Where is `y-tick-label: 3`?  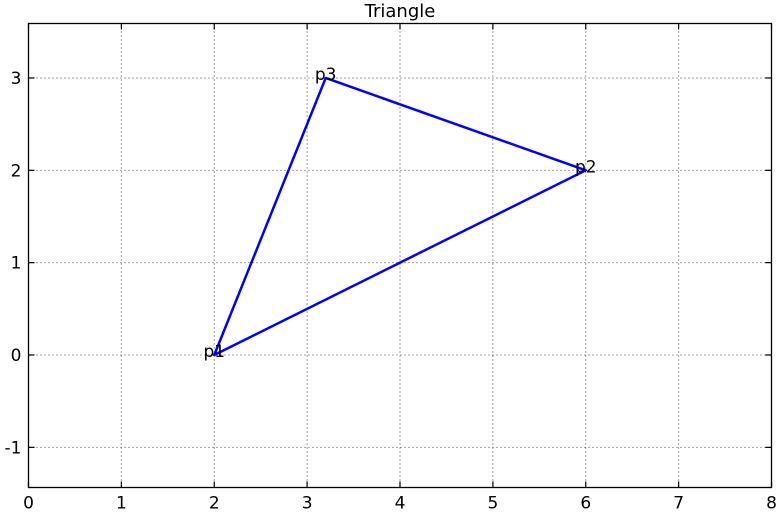 y-tick-label: 3 is located at coordinates (16, 79).